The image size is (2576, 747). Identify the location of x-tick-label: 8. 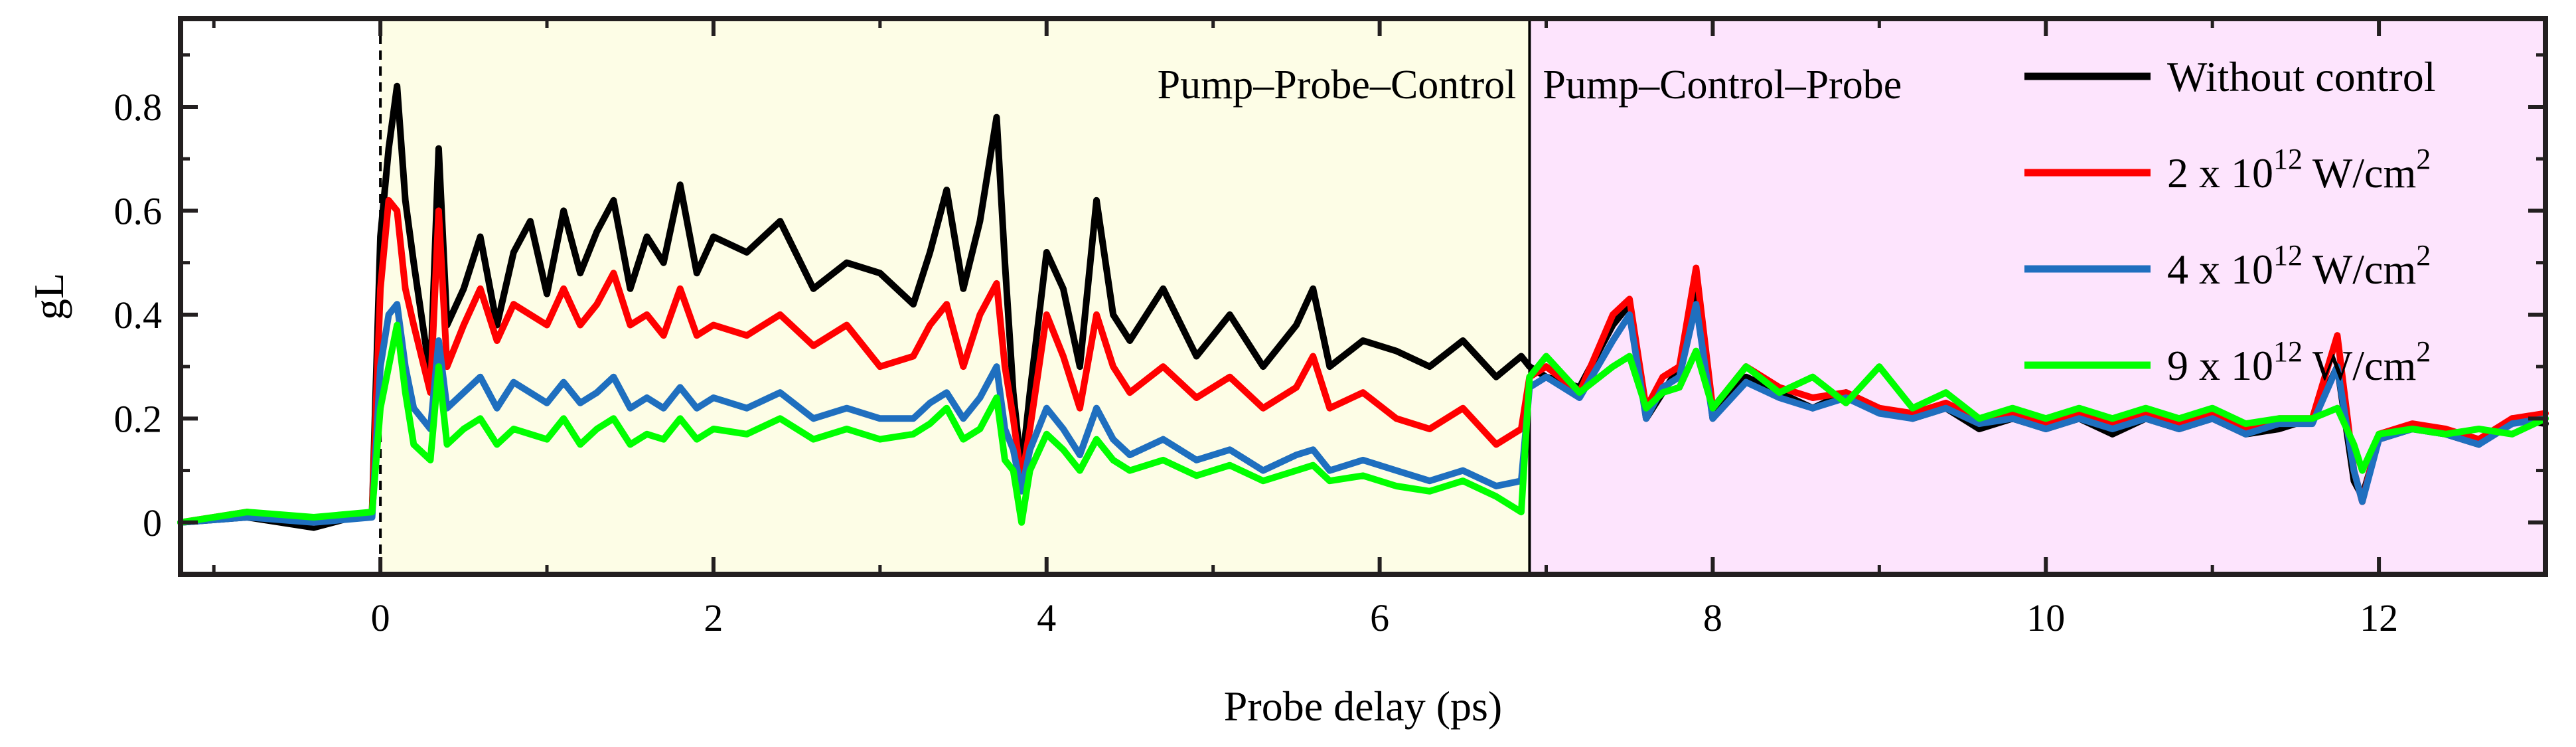
(1712, 618).